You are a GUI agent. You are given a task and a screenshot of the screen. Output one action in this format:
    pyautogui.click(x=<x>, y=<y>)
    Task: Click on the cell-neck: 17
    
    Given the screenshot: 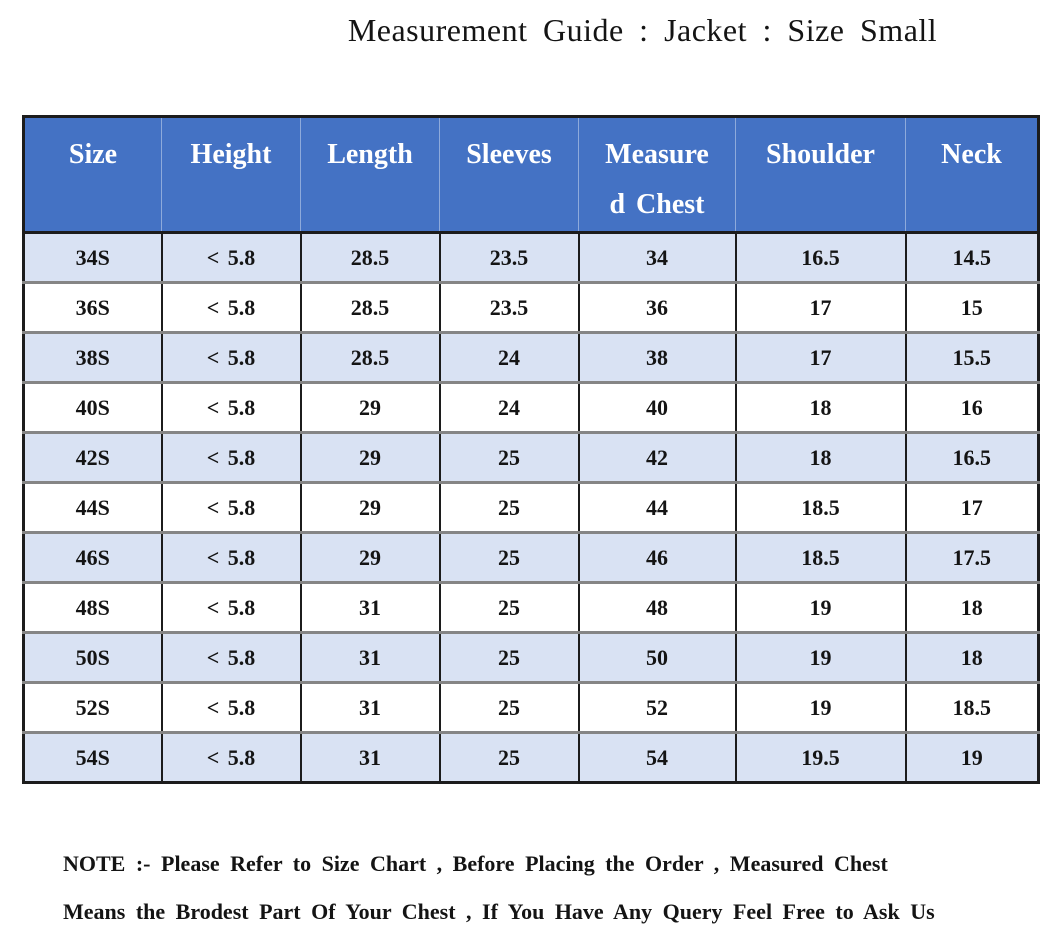 What is the action you would take?
    pyautogui.click(x=971, y=507)
    